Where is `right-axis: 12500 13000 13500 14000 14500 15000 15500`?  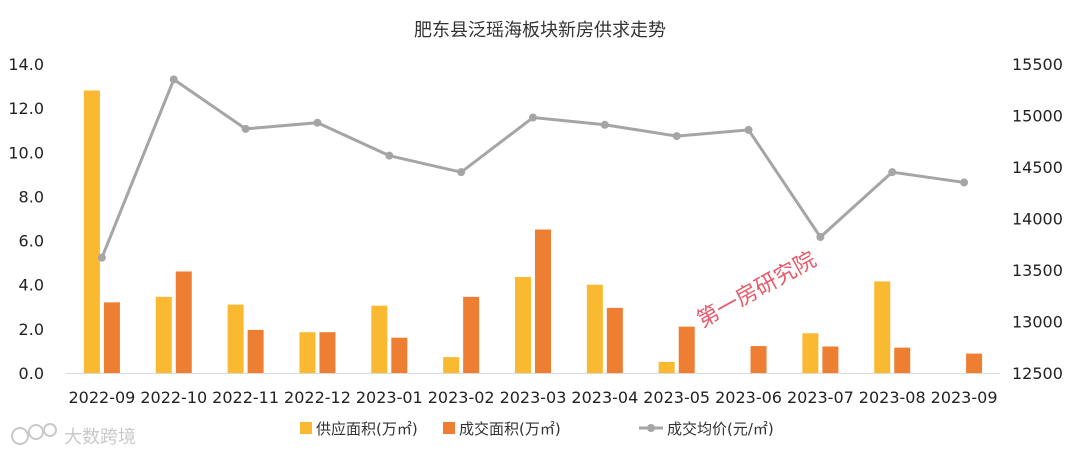
right-axis: 12500 13000 13500 14000 14500 15000 15500 is located at coordinates (1037, 219).